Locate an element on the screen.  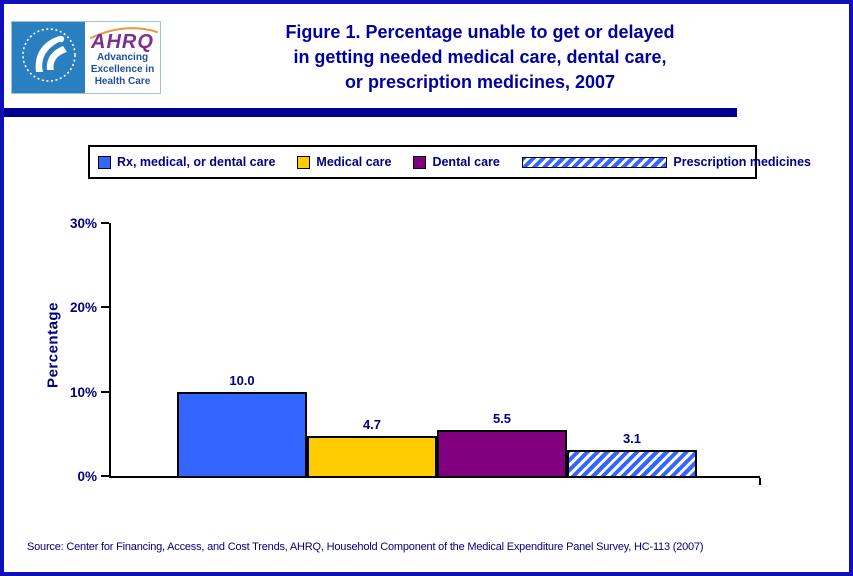
legend-label: Medical care is located at coordinates (354, 162).